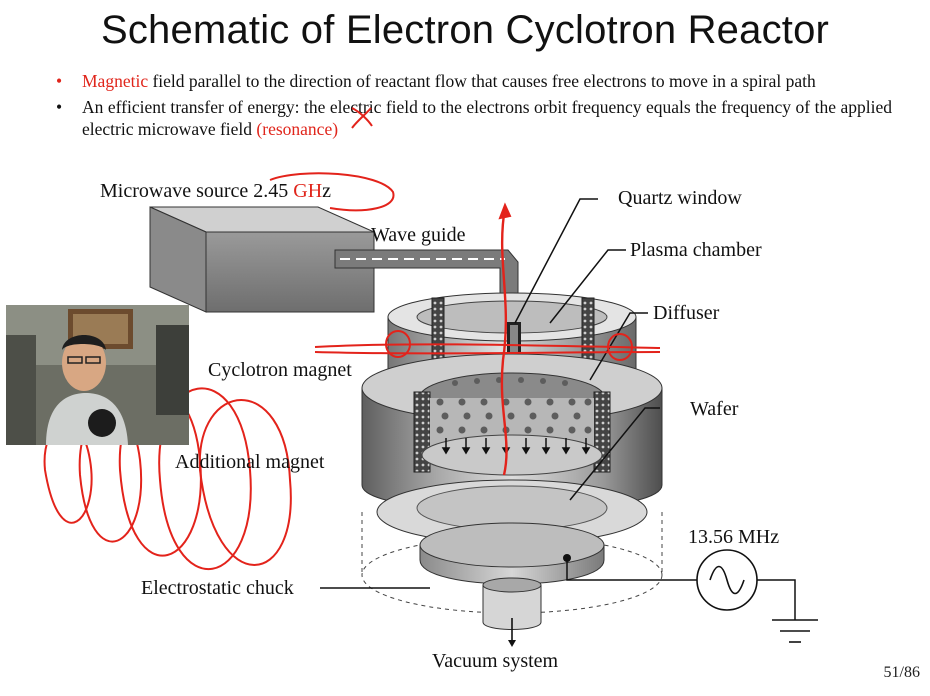 The image size is (930, 696). What do you see at coordinates (250, 462) in the screenshot?
I see `additional-magnet-label: Additional magnet` at bounding box center [250, 462].